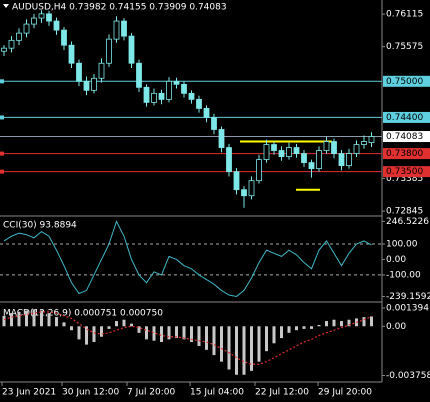 This screenshot has width=430, height=402. I want to click on menu-arrow, so click(6, 6).